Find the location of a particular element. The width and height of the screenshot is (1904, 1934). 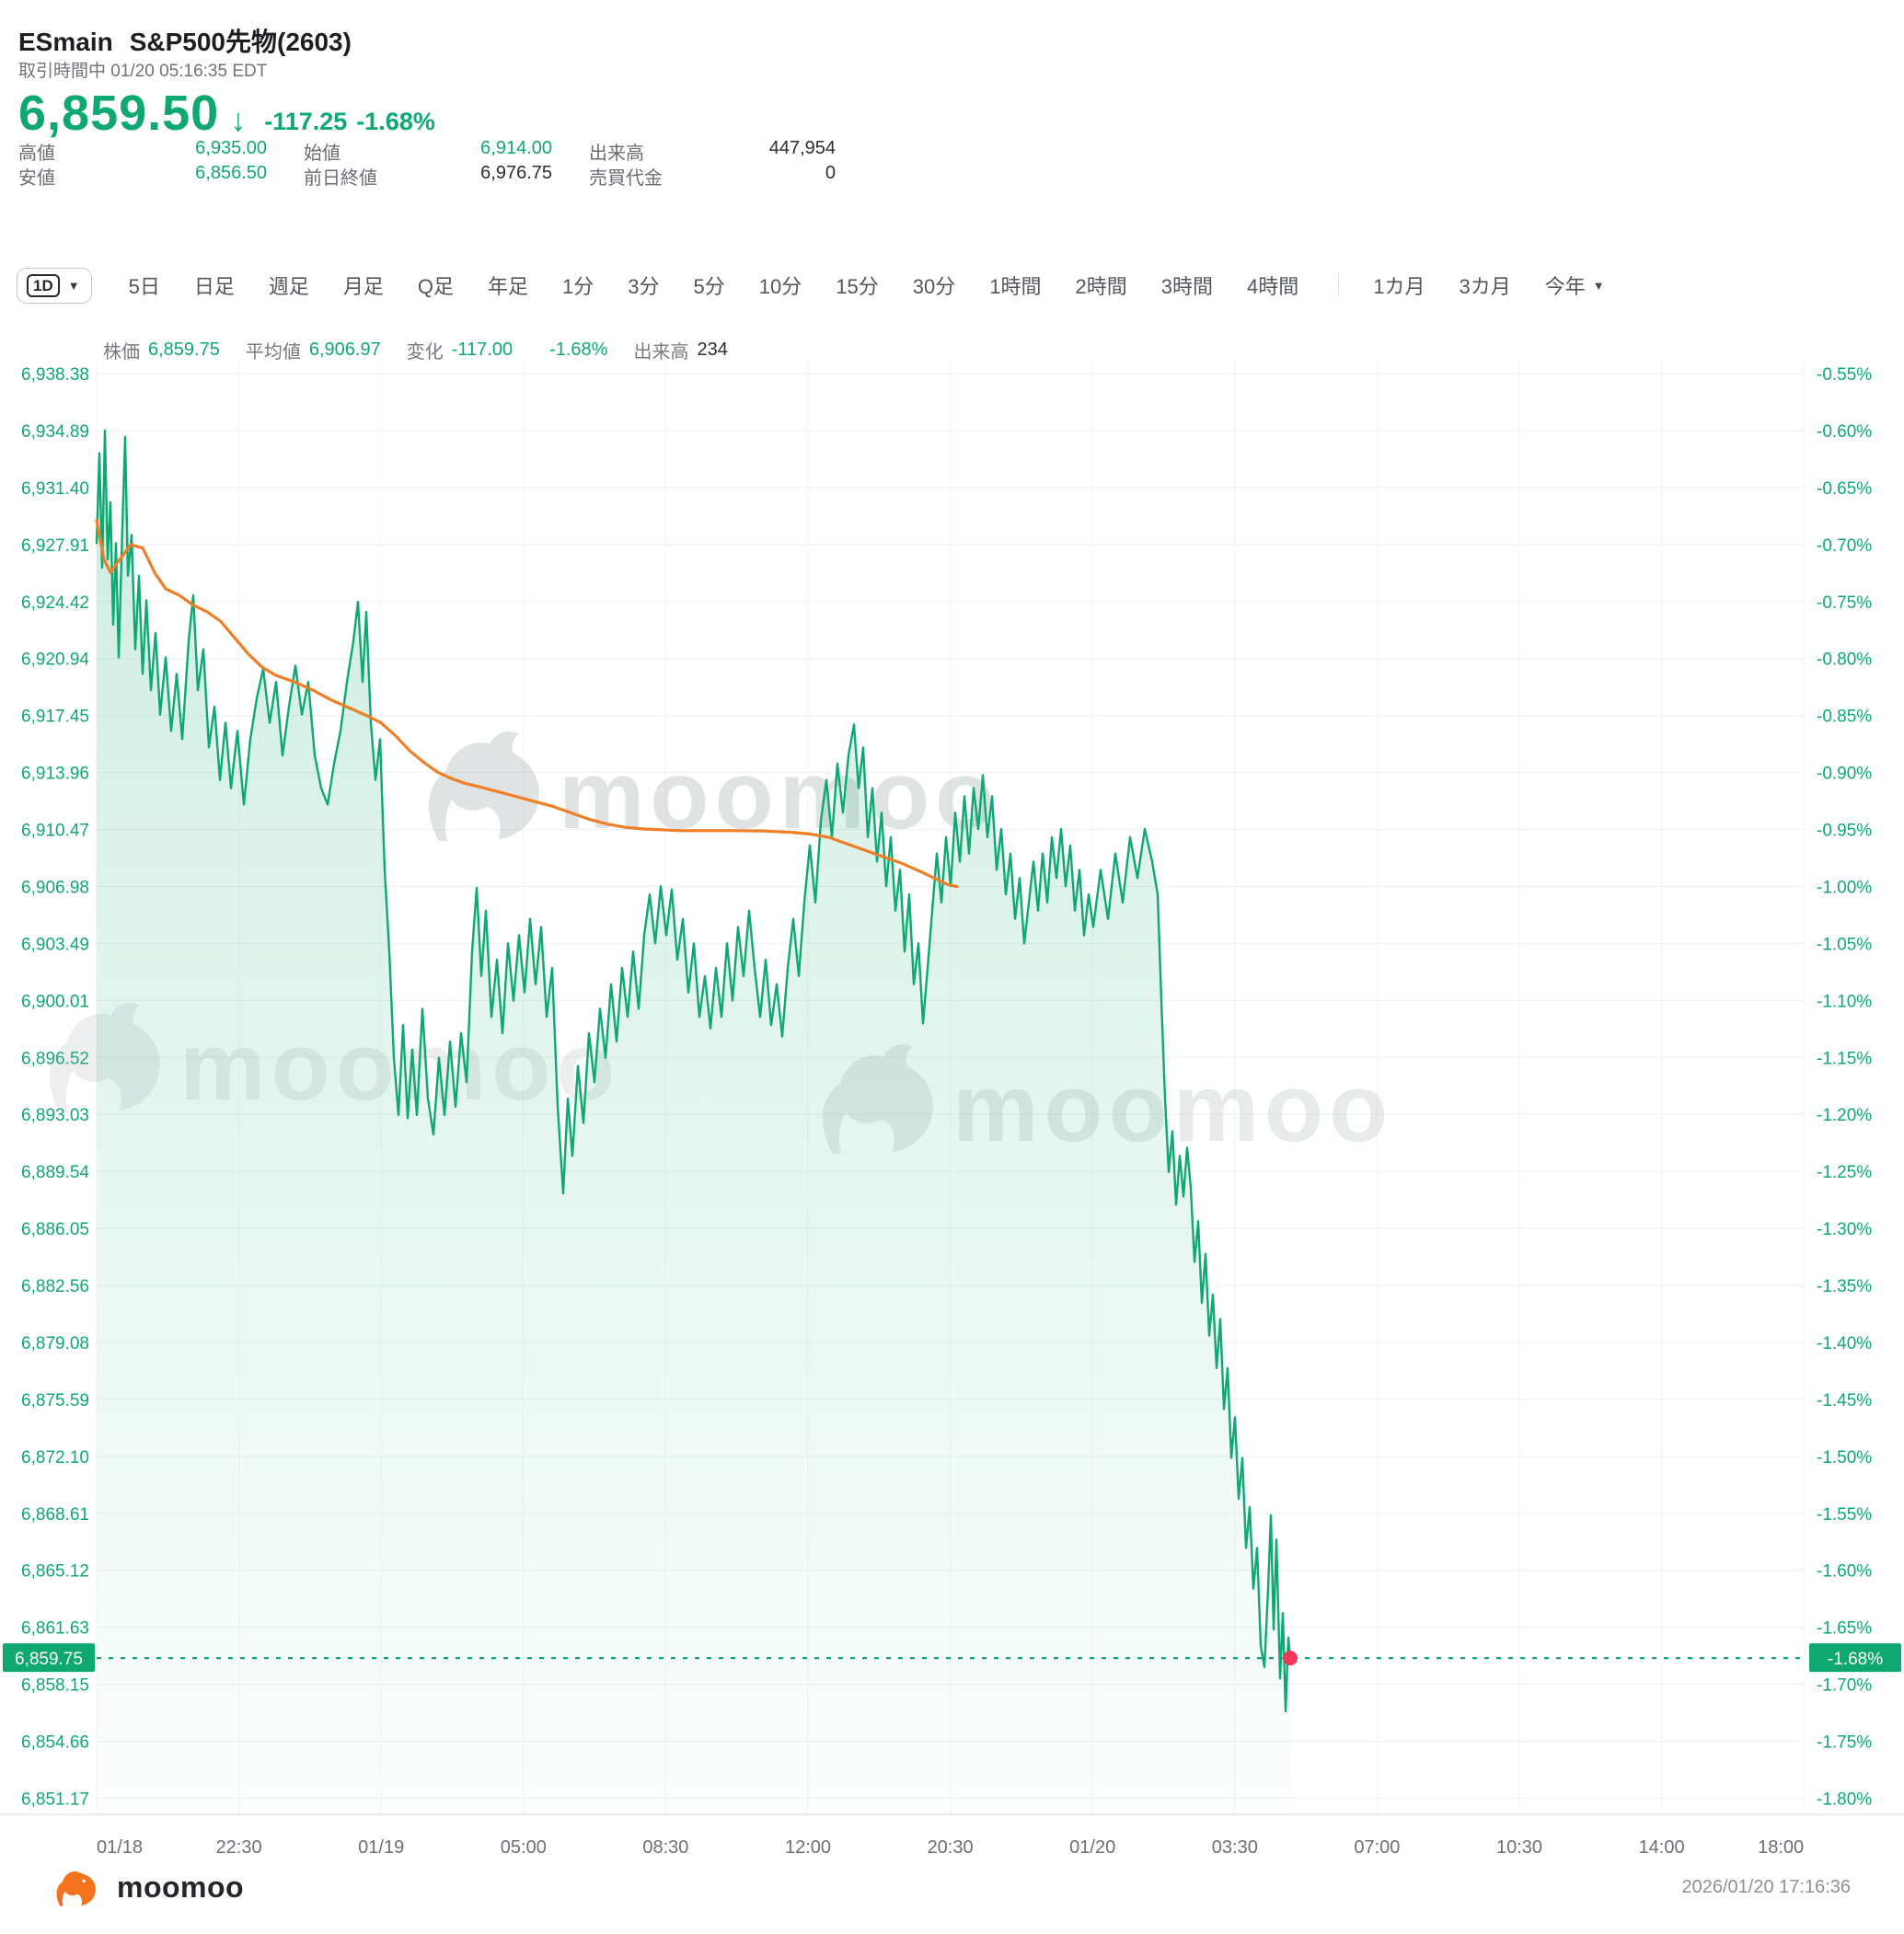

time-axis-label: 07:00 is located at coordinates (1377, 1847).